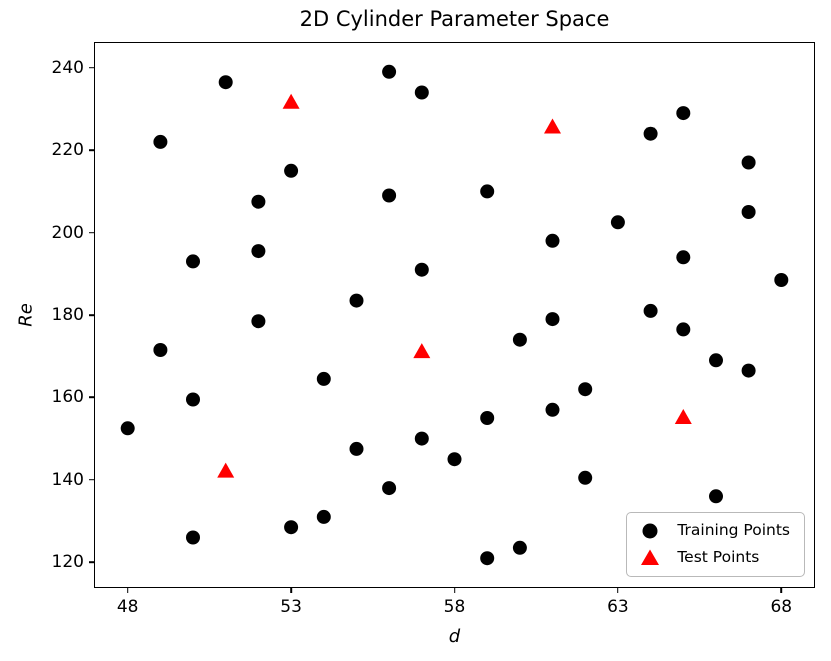  Describe the element at coordinates (67, 67) in the screenshot. I see `y-tick-label: 240` at that location.